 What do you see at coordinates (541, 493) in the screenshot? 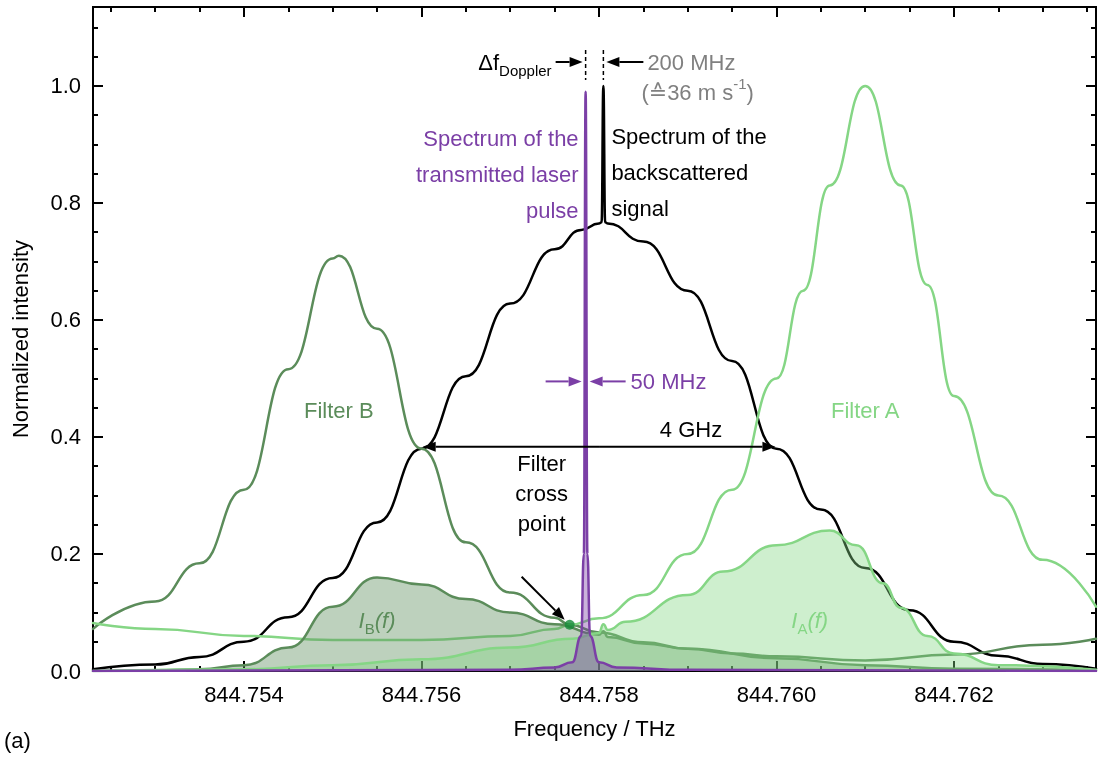
I see `annotation: Filter cross point` at bounding box center [541, 493].